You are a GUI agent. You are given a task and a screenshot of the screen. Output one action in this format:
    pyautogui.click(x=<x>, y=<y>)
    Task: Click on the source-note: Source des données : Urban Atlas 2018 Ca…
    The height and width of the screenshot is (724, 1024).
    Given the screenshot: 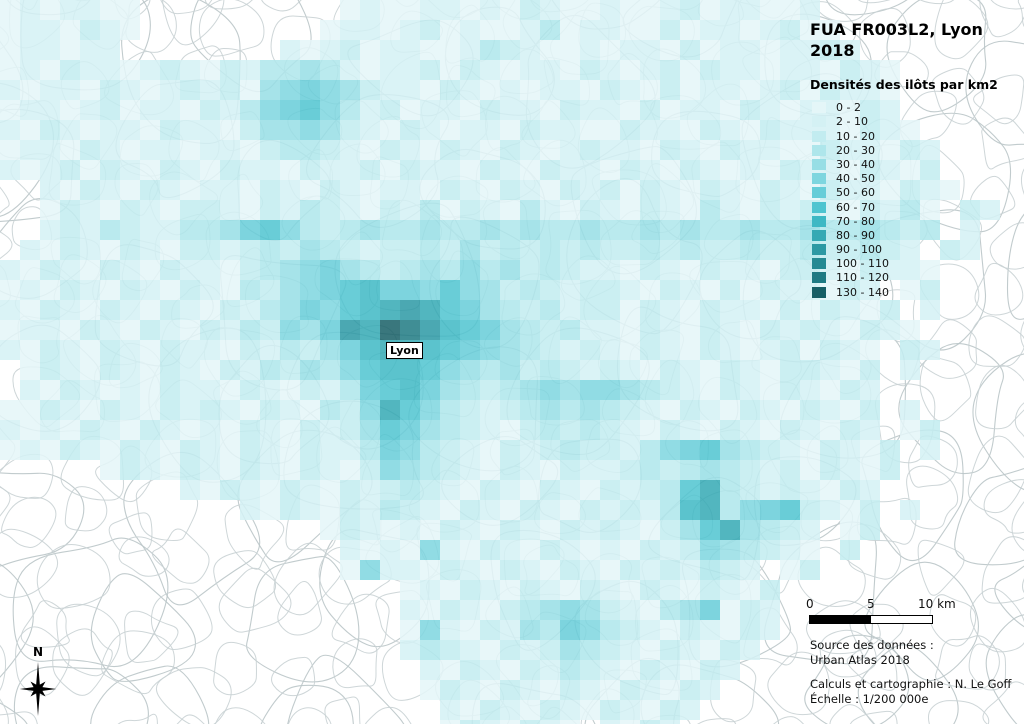 What is the action you would take?
    pyautogui.click(x=910, y=672)
    